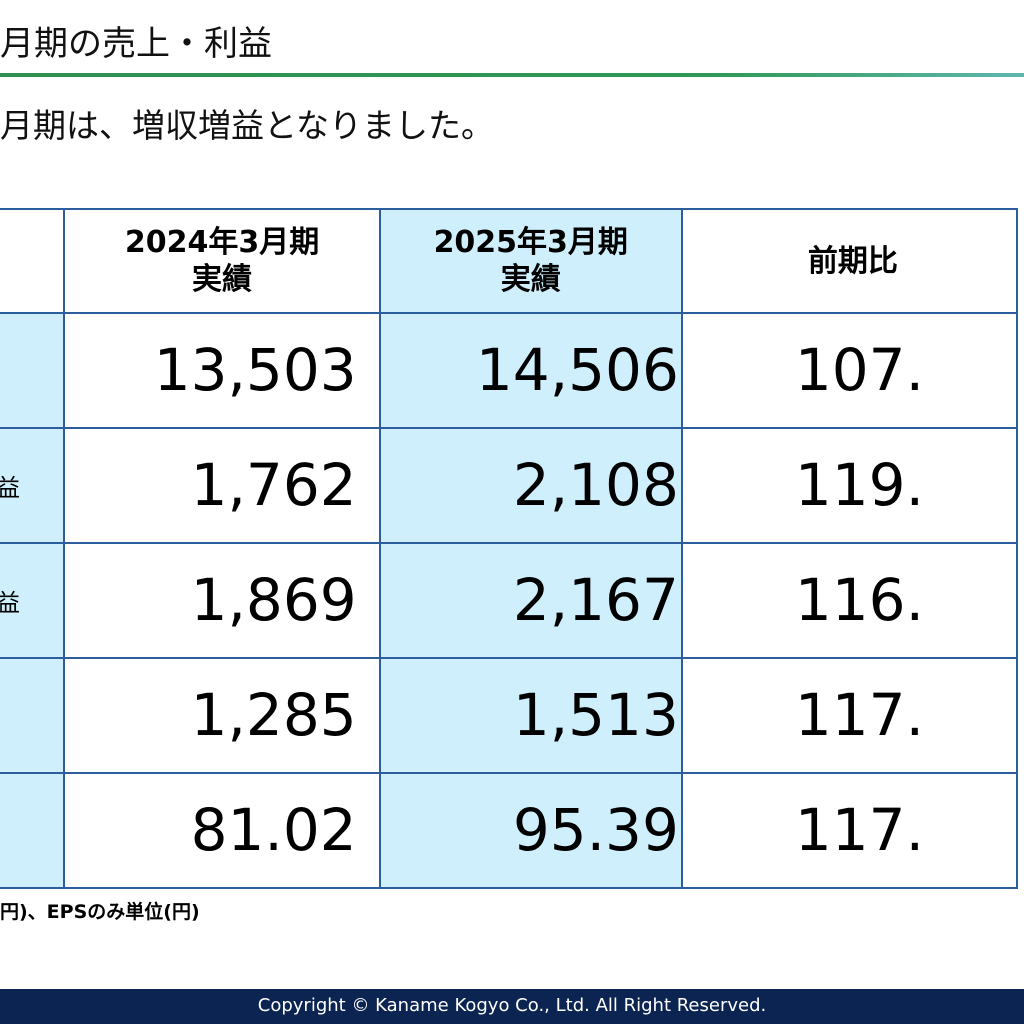 This screenshot has width=1024, height=1024. What do you see at coordinates (530, 715) in the screenshot?
I see `curr-value: 1,513` at bounding box center [530, 715].